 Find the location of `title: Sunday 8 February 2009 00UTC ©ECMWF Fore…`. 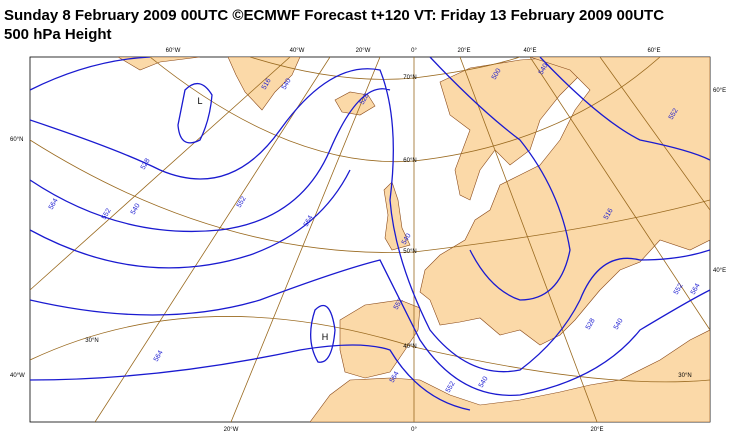

title: Sunday 8 February 2009 00UTC ©ECMWF Fore… is located at coordinates (334, 15).